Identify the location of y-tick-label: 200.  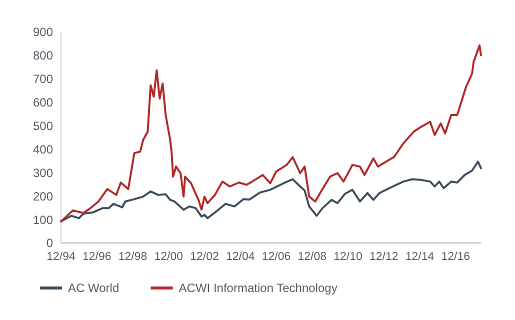
(43, 196).